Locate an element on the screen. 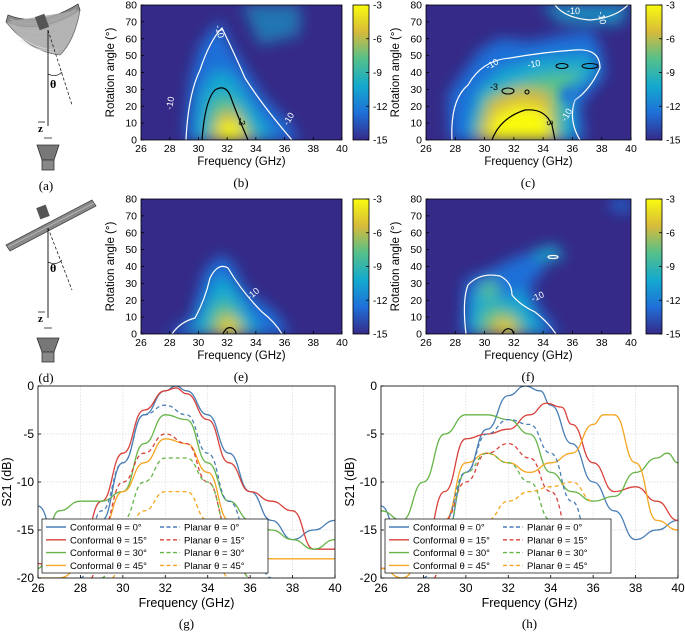  y-tick-label: -20 is located at coordinates (26, 578).